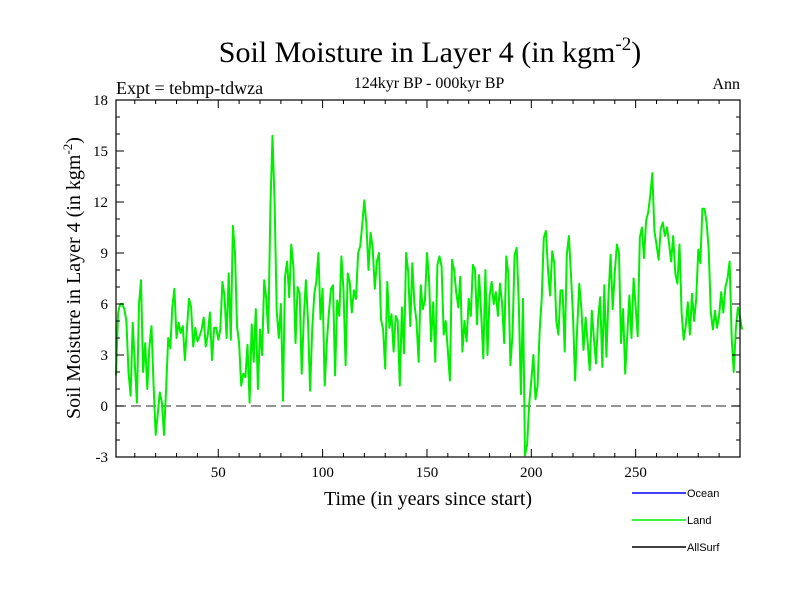 The height and width of the screenshot is (600, 800). I want to click on x-tick-label: 200, so click(531, 473).